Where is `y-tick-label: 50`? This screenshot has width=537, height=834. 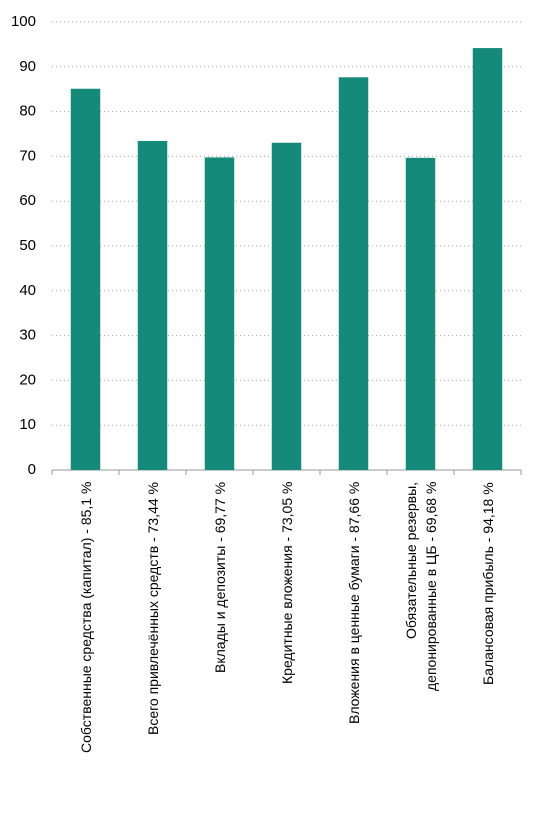 y-tick-label: 50 is located at coordinates (27, 245).